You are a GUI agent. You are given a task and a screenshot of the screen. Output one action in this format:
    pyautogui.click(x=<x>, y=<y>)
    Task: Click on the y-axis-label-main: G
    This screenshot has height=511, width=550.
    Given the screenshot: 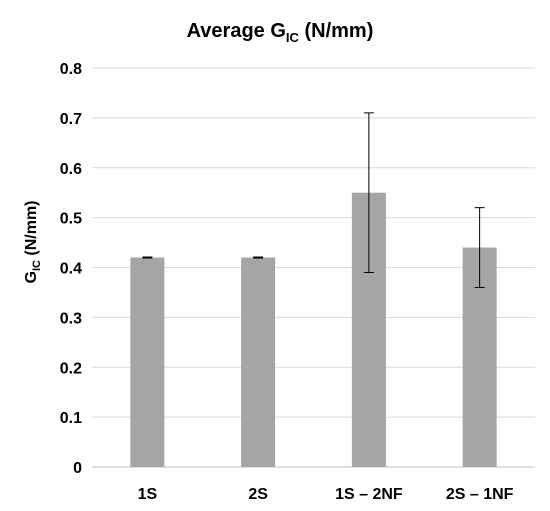 What is the action you would take?
    pyautogui.click(x=31, y=277)
    